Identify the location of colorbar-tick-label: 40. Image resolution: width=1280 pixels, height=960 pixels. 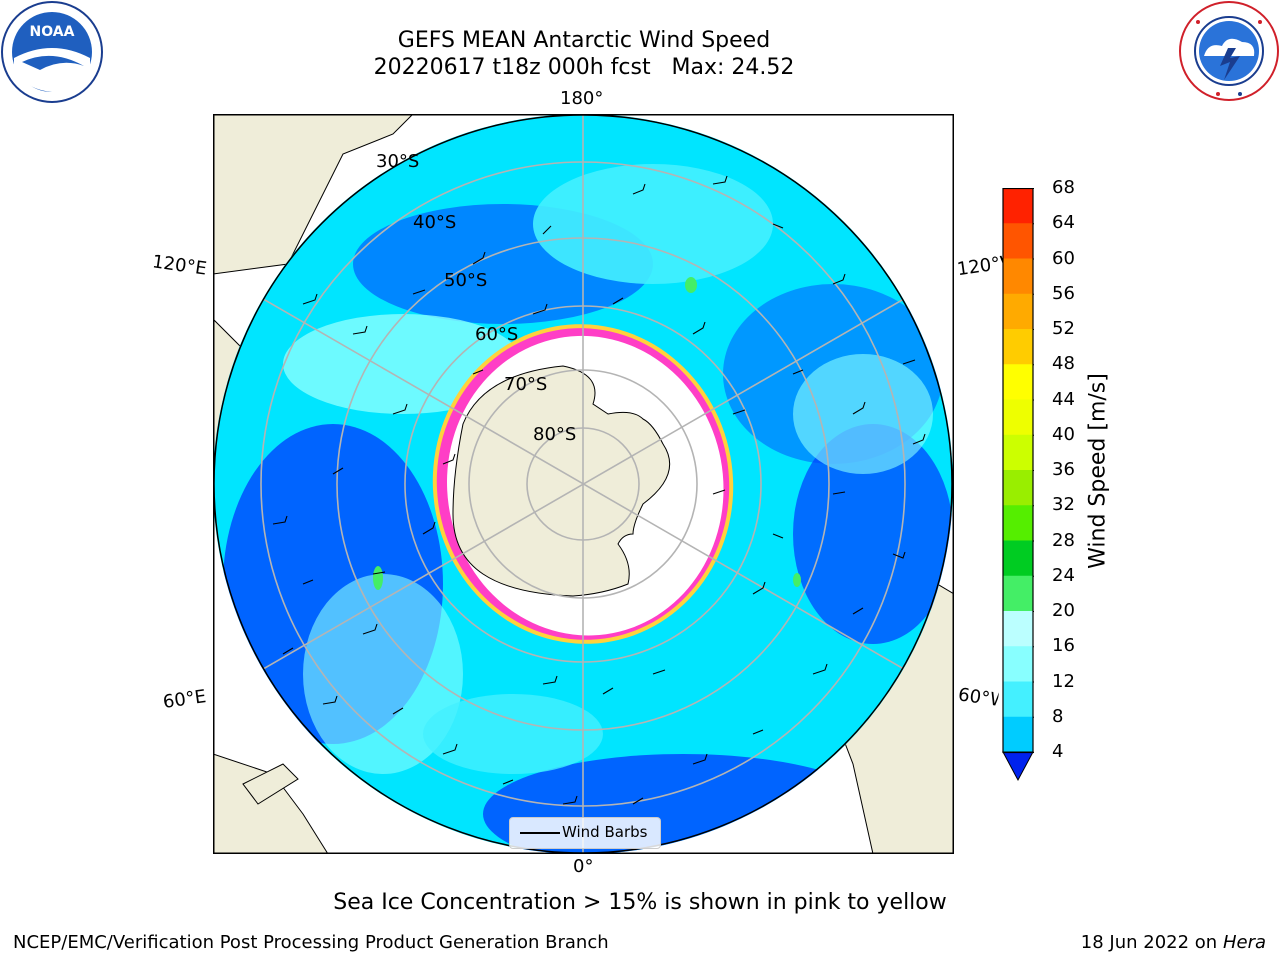
(1063, 434).